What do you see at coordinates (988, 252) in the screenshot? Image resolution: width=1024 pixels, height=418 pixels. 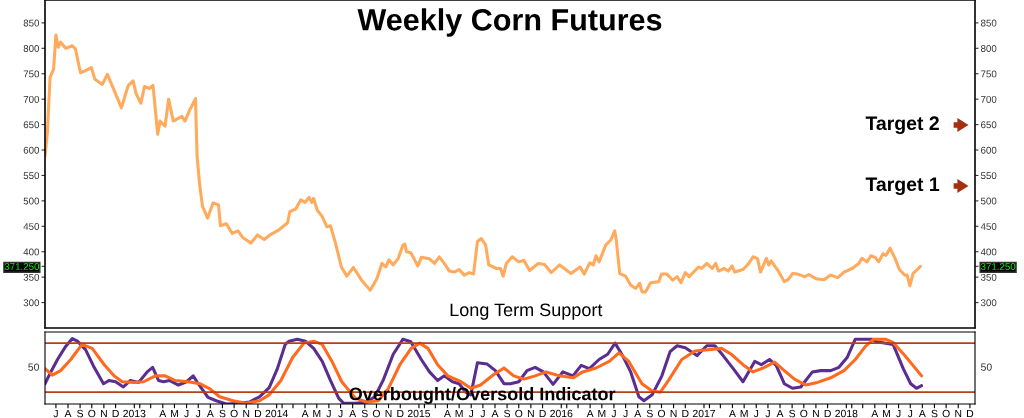 I see `y2-tick-label: 400` at bounding box center [988, 252].